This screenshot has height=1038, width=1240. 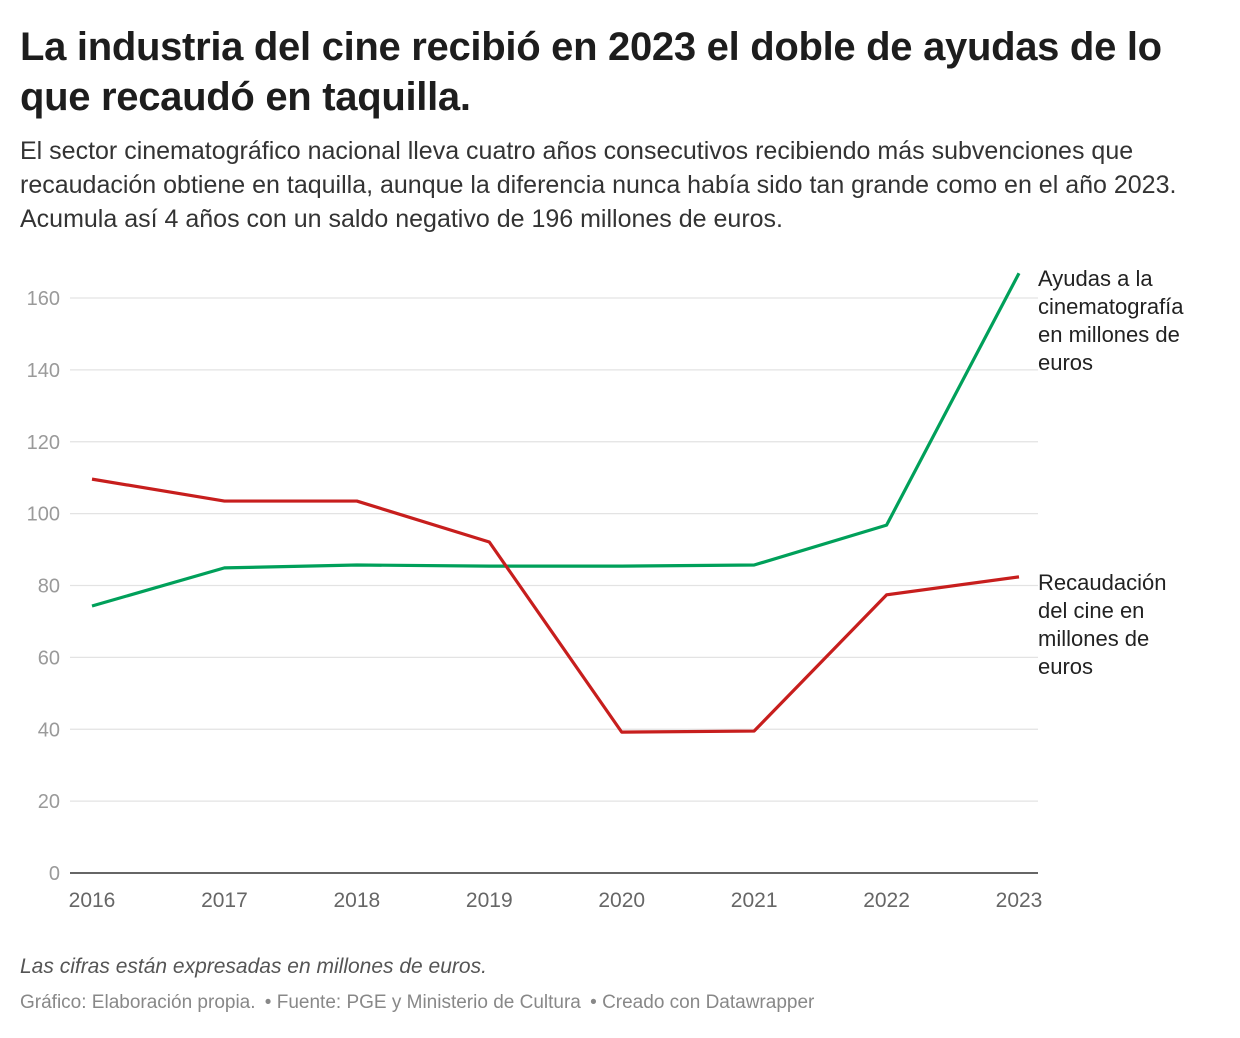 What do you see at coordinates (489, 900) in the screenshot?
I see `x-tick-label: 2019` at bounding box center [489, 900].